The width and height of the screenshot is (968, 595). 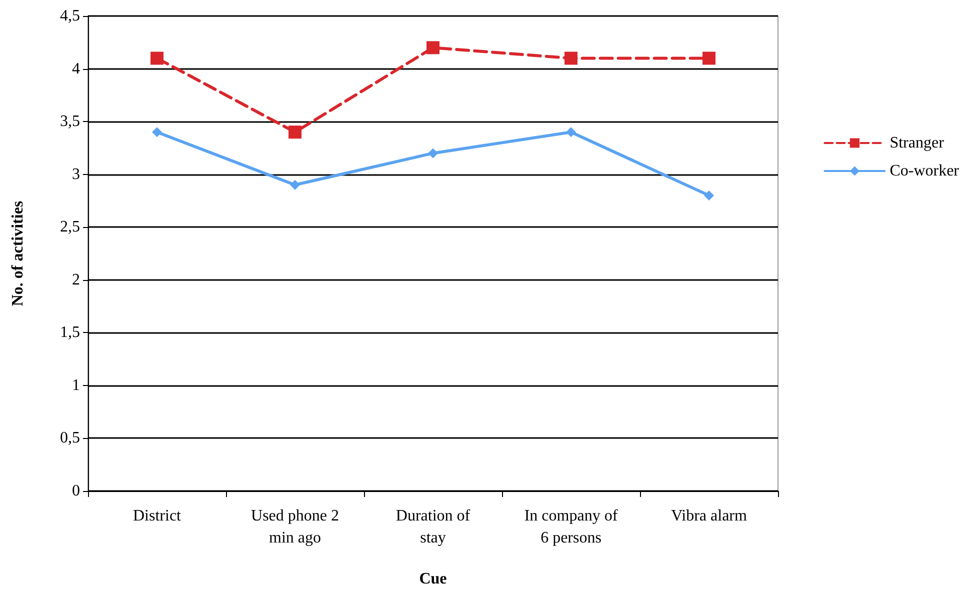 What do you see at coordinates (70, 16) in the screenshot?
I see `y-tick-label: 4,5` at bounding box center [70, 16].